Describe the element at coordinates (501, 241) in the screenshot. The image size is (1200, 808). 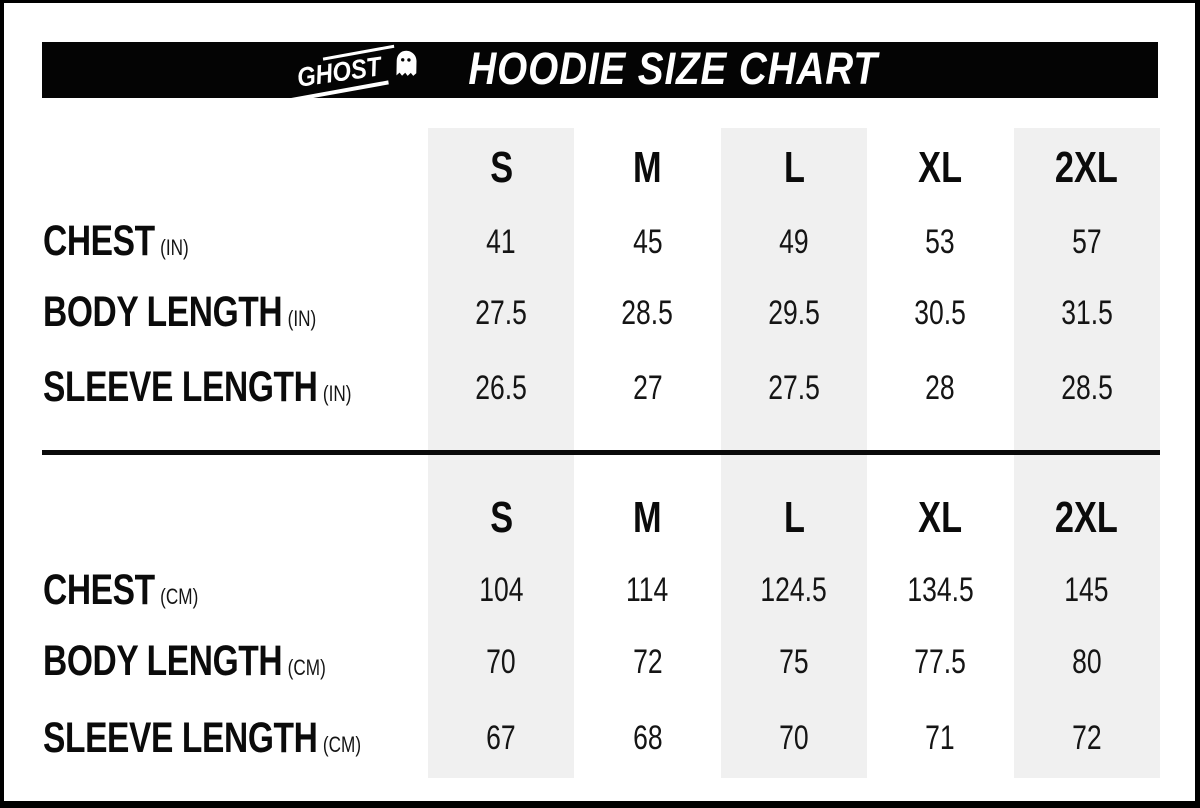
I see `value-cell: 41` at that location.